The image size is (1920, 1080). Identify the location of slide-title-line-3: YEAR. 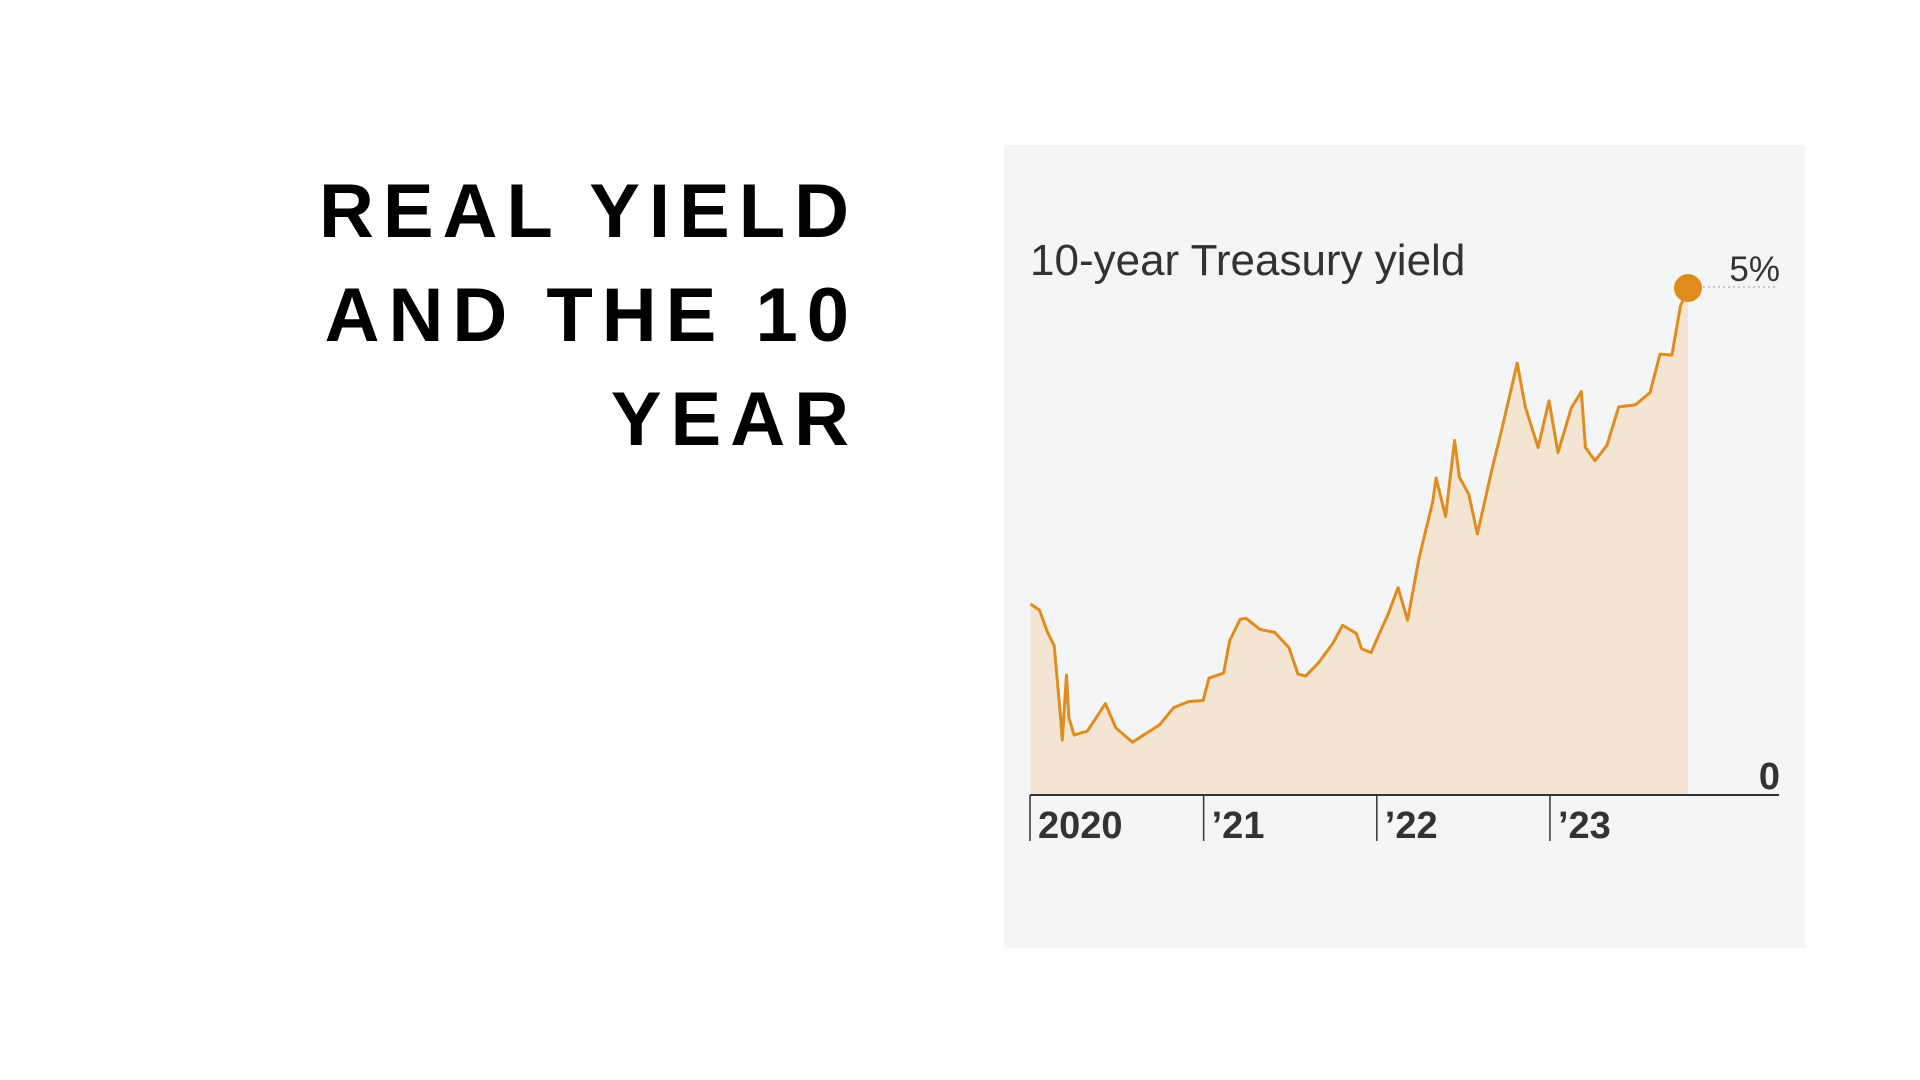
(519, 420).